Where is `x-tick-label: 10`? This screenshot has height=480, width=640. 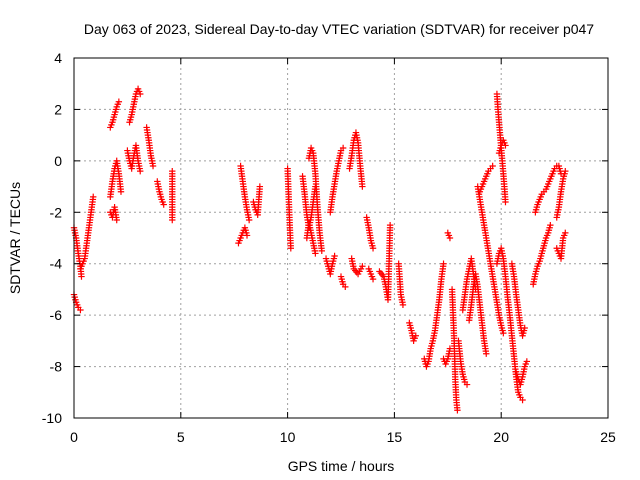
x-tick-label: 10 is located at coordinates (288, 437).